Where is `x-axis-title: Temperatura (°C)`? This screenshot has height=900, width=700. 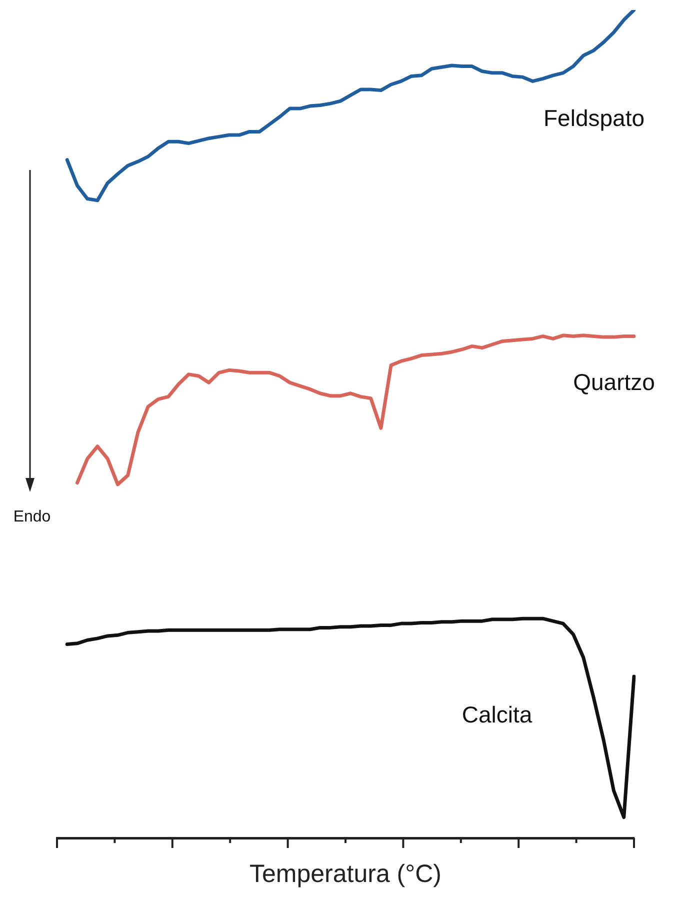 x-axis-title: Temperatura (°C) is located at coordinates (346, 874).